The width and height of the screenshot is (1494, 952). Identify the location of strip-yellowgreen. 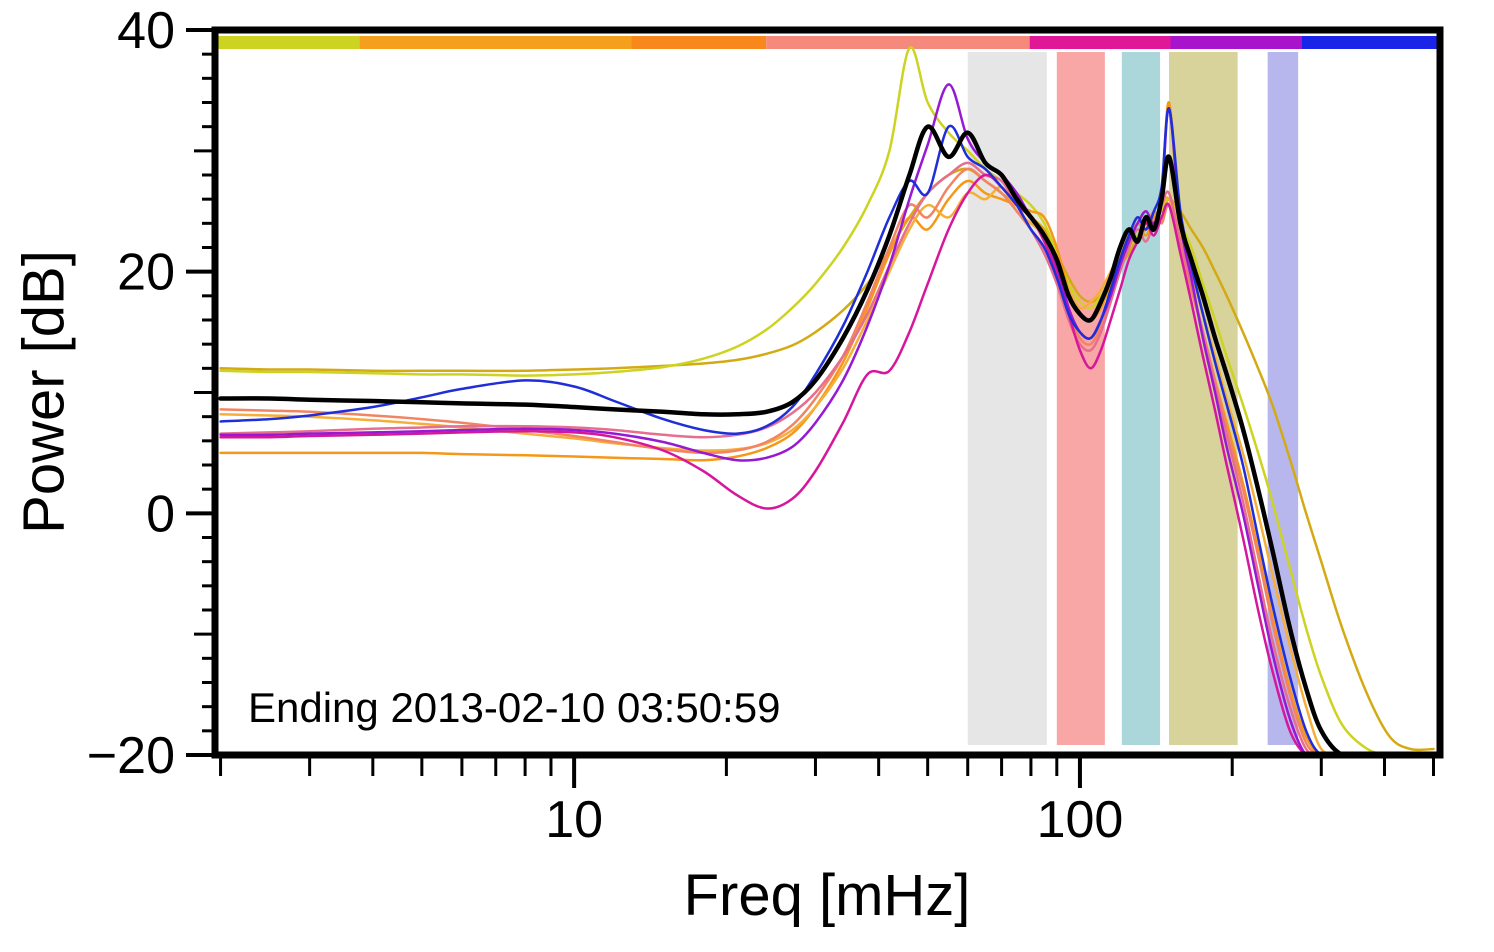
(287, 42).